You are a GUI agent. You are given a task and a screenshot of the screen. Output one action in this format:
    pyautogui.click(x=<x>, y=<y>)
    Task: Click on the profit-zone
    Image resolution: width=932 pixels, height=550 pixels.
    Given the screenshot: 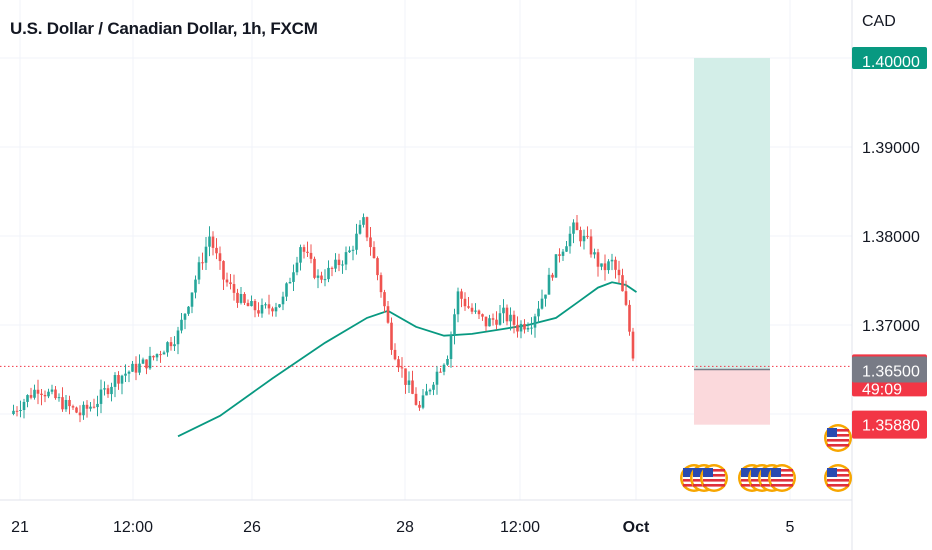 What is the action you would take?
    pyautogui.click(x=732, y=214)
    